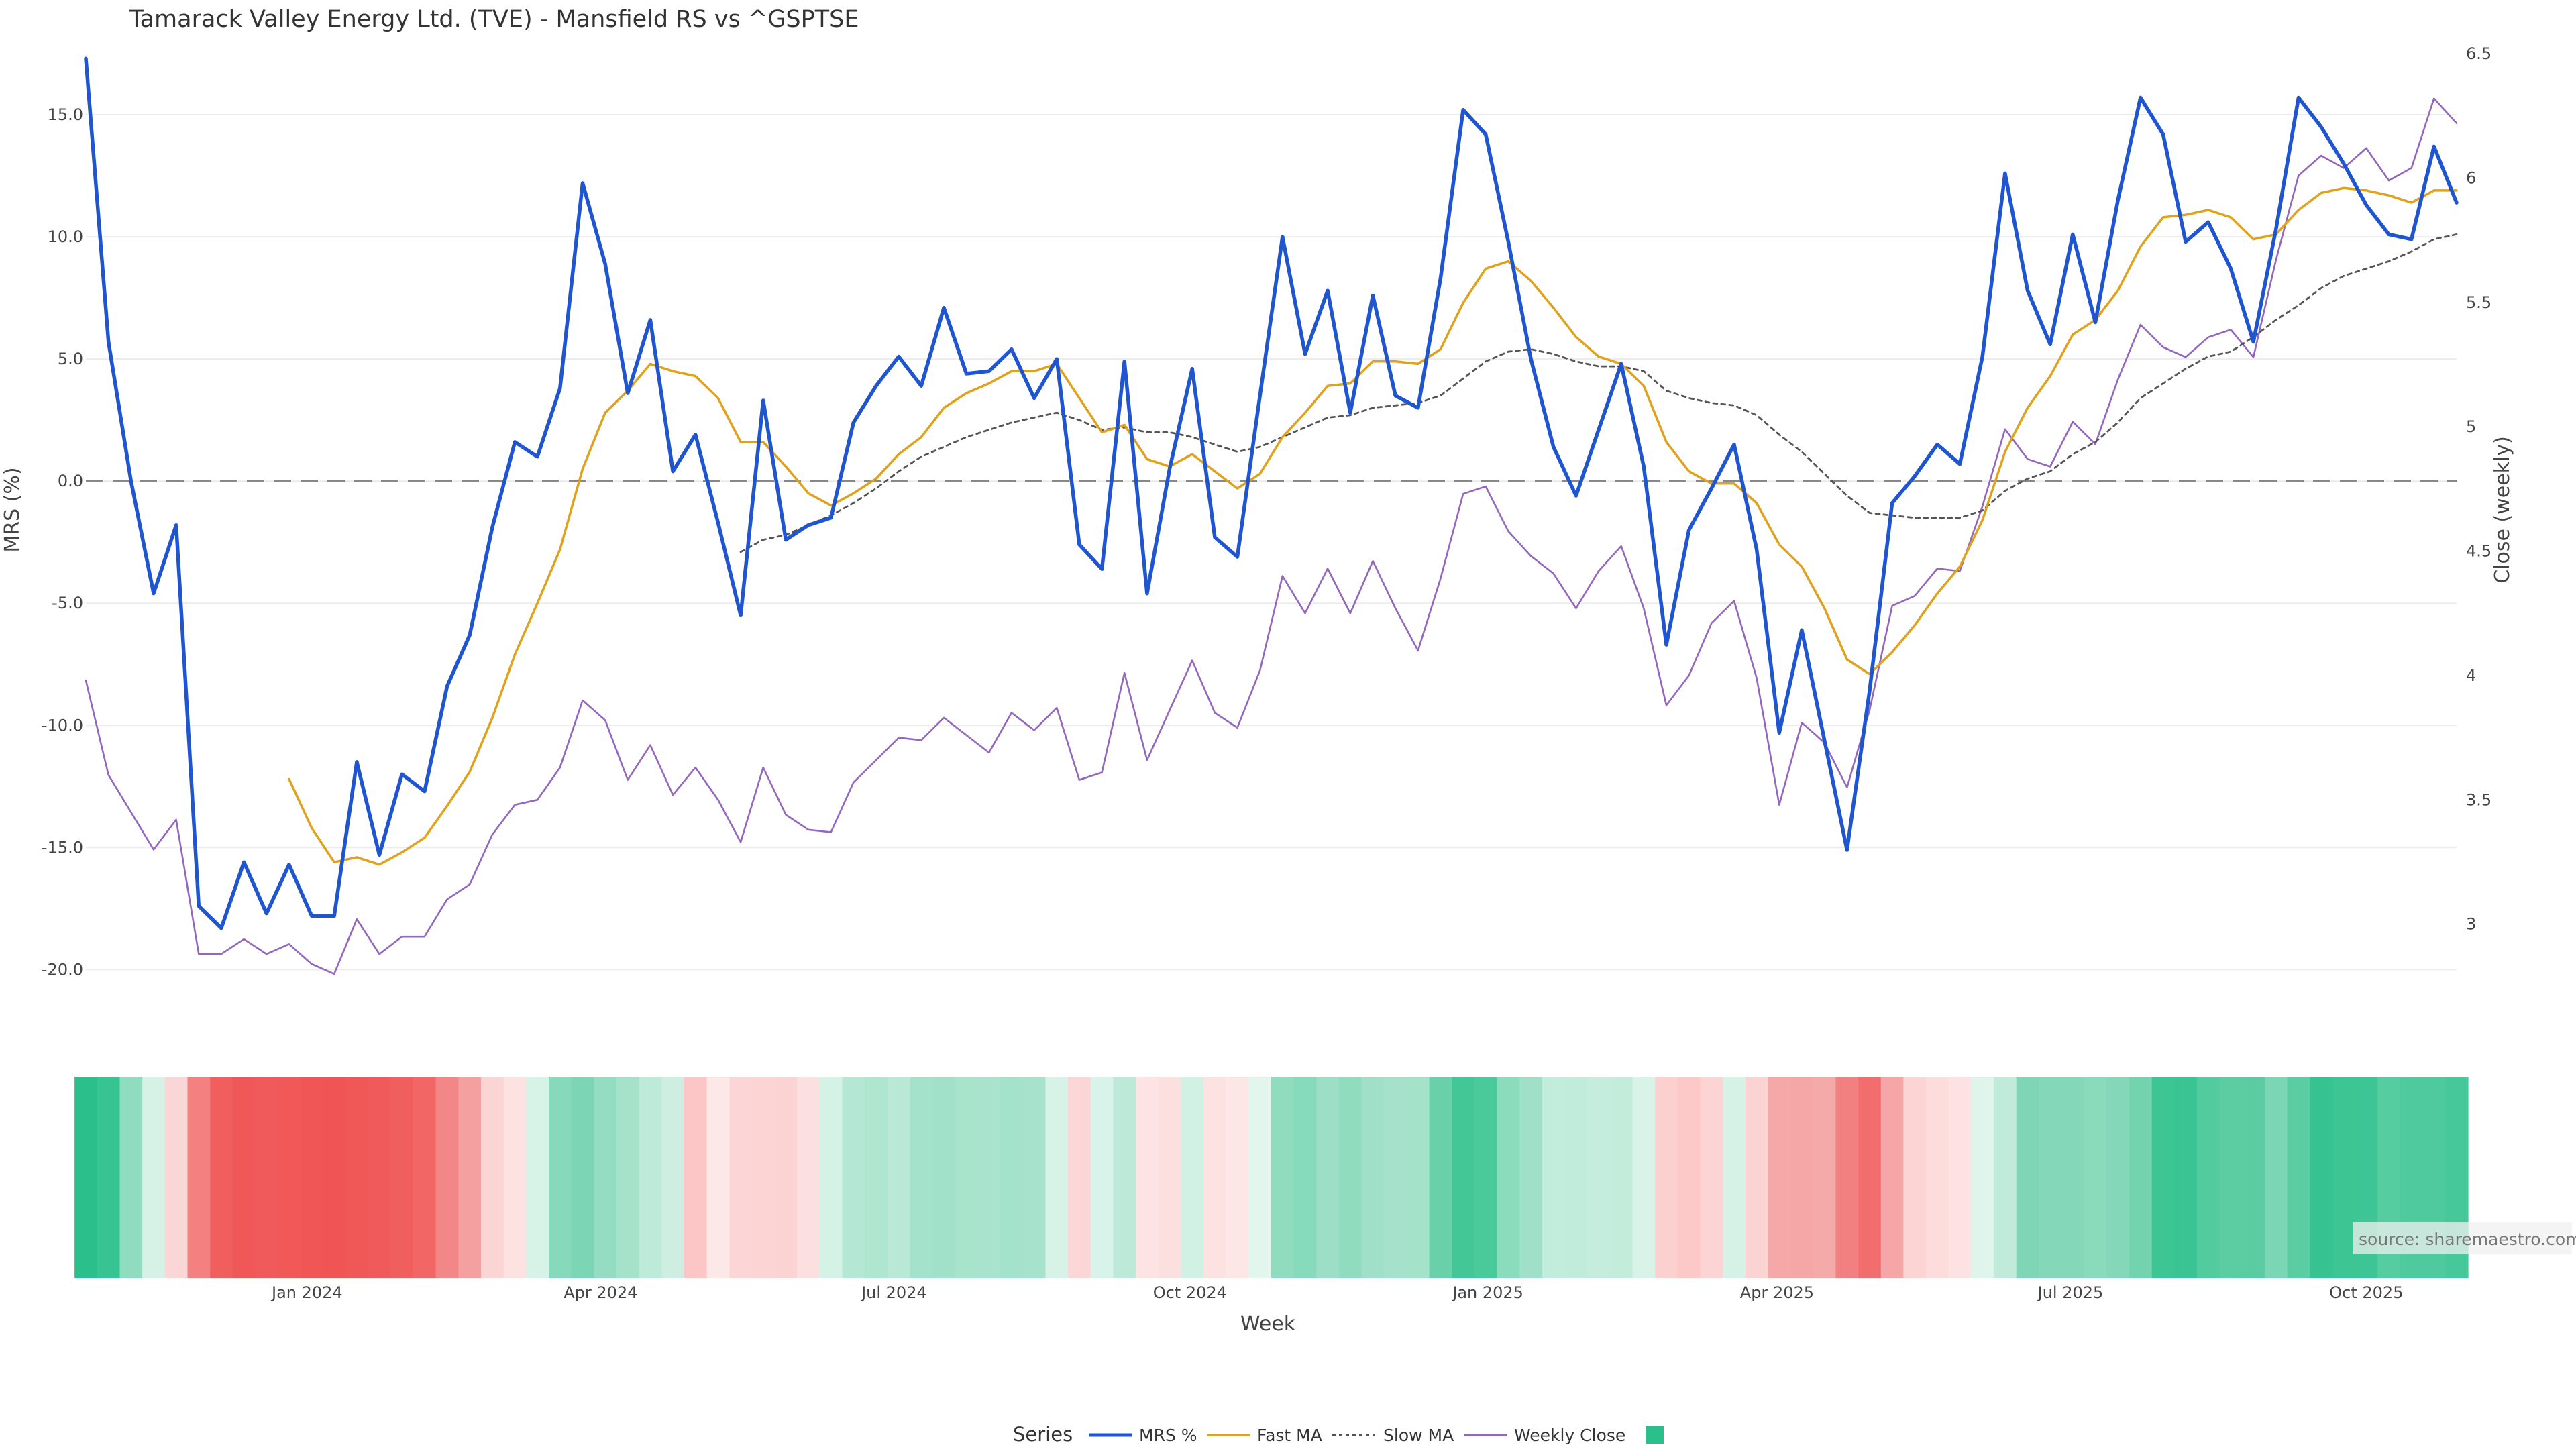 This screenshot has width=2576, height=1449. What do you see at coordinates (67, 603) in the screenshot?
I see `y-tick-label: -5.0` at bounding box center [67, 603].